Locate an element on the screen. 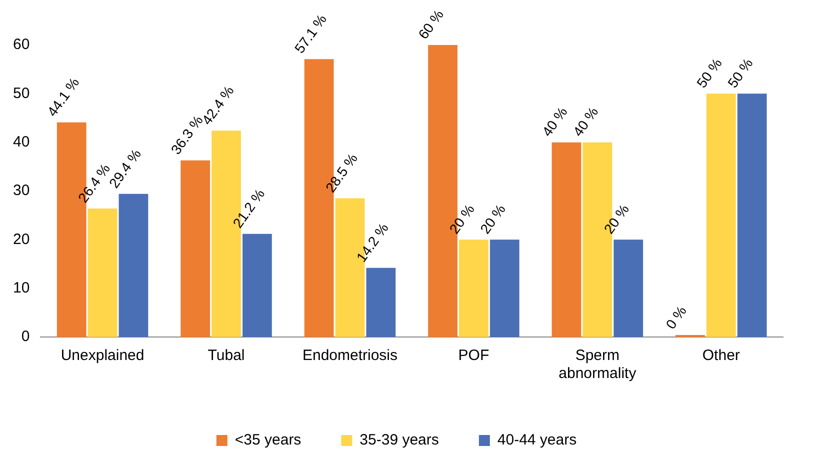 The width and height of the screenshot is (823, 458). y-tick-label: 0 is located at coordinates (25, 337).